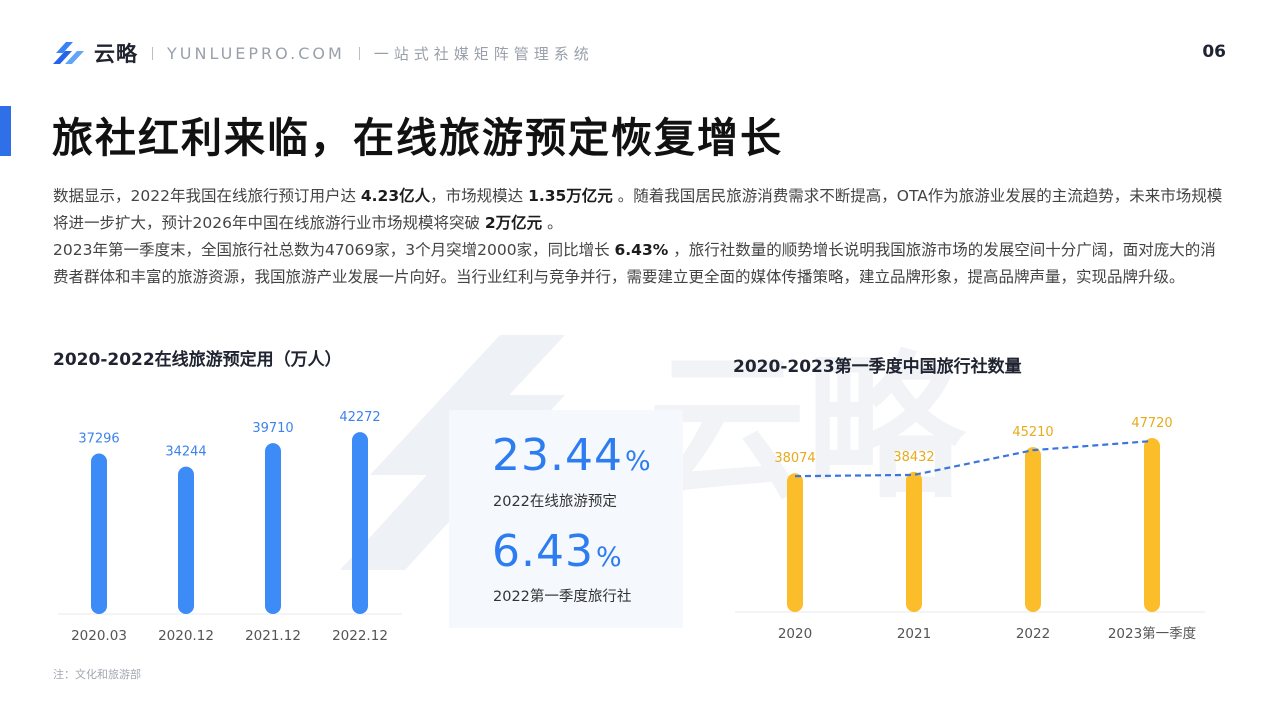 This screenshot has height=720, width=1280. What do you see at coordinates (914, 541) in the screenshot?
I see `bar-2021` at bounding box center [914, 541].